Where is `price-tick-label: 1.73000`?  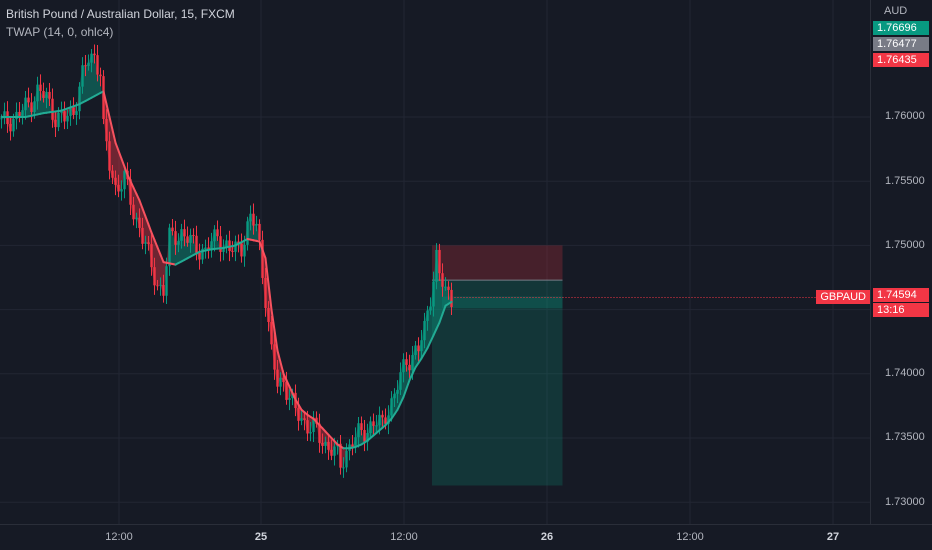
price-tick-label: 1.73000 is located at coordinates (905, 502).